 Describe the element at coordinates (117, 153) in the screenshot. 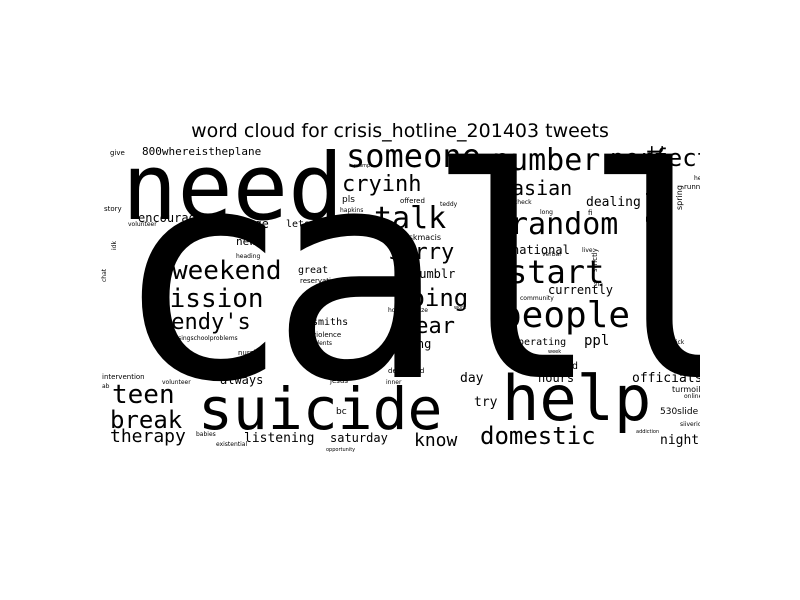

I see `word-give: give` at that location.